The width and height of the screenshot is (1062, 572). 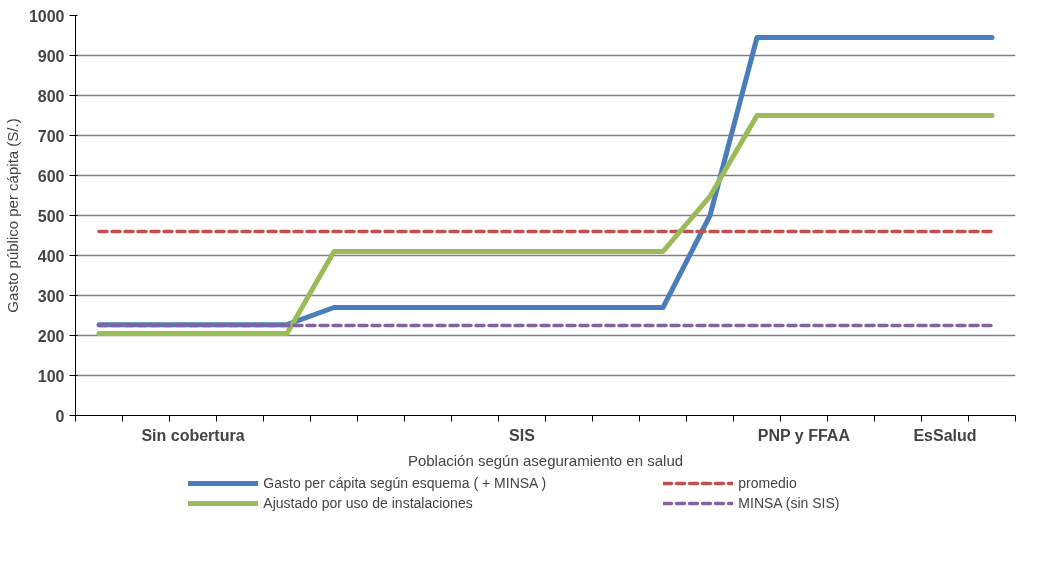 What do you see at coordinates (51, 256) in the screenshot?
I see `y-tick-label: 400` at bounding box center [51, 256].